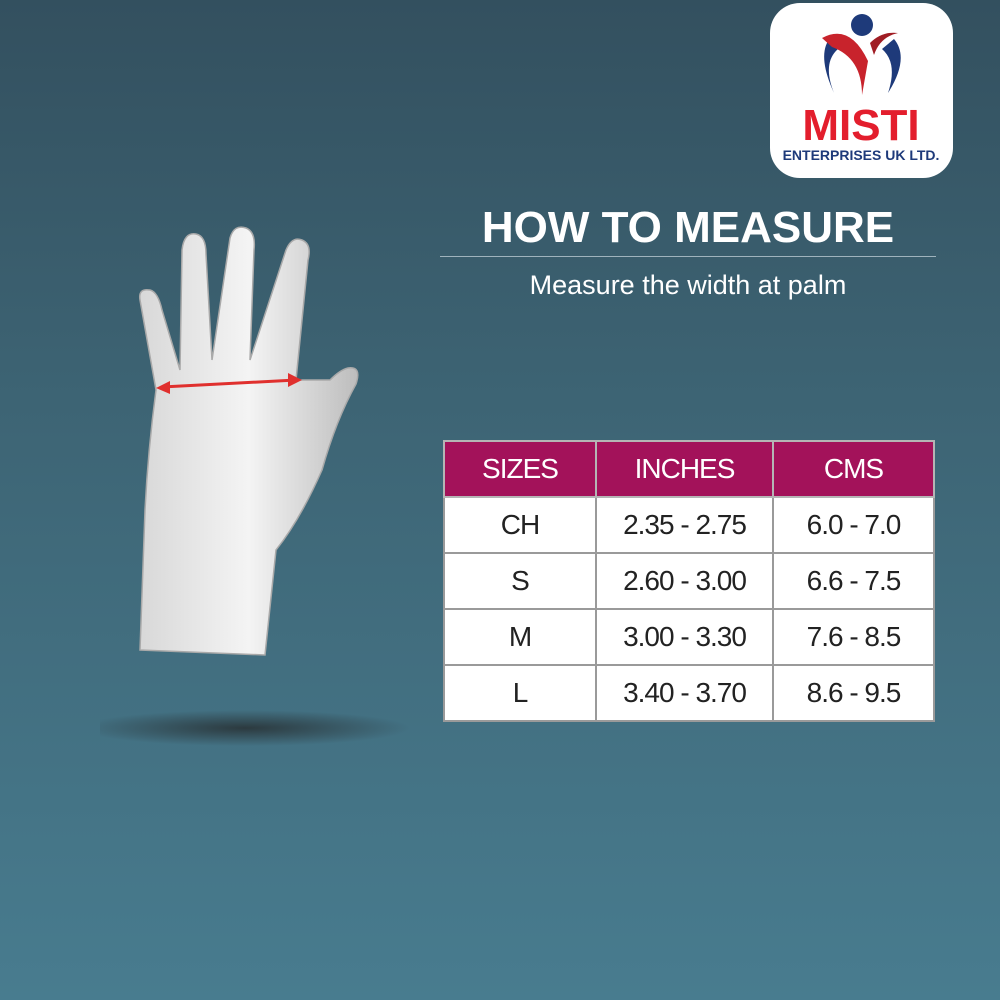 The height and width of the screenshot is (1000, 1000). I want to click on table-header-row: SIZES INCHES CMS, so click(689, 469).